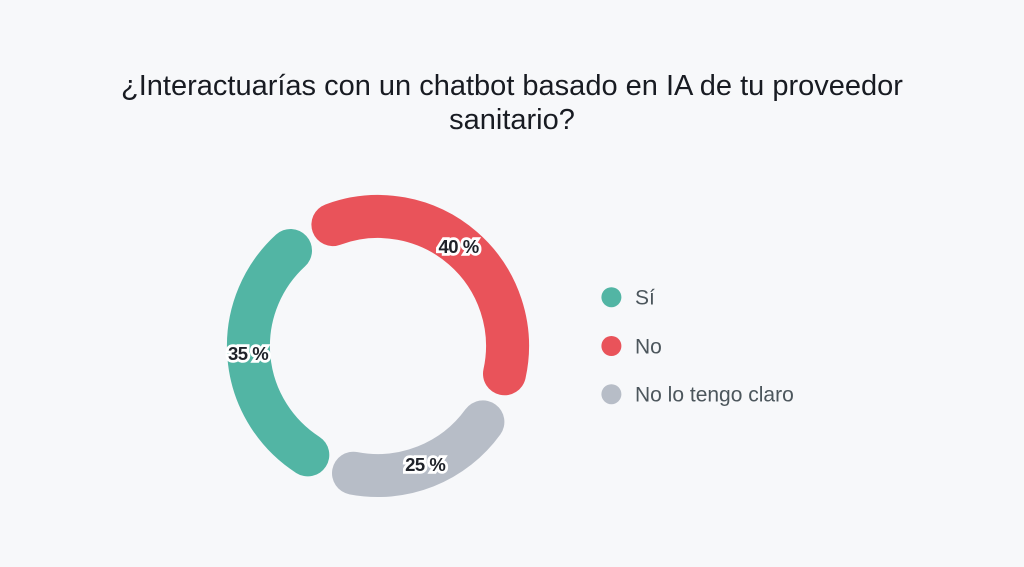 The image size is (1024, 567). What do you see at coordinates (459, 246) in the screenshot?
I see `svg-text: 40 %` at bounding box center [459, 246].